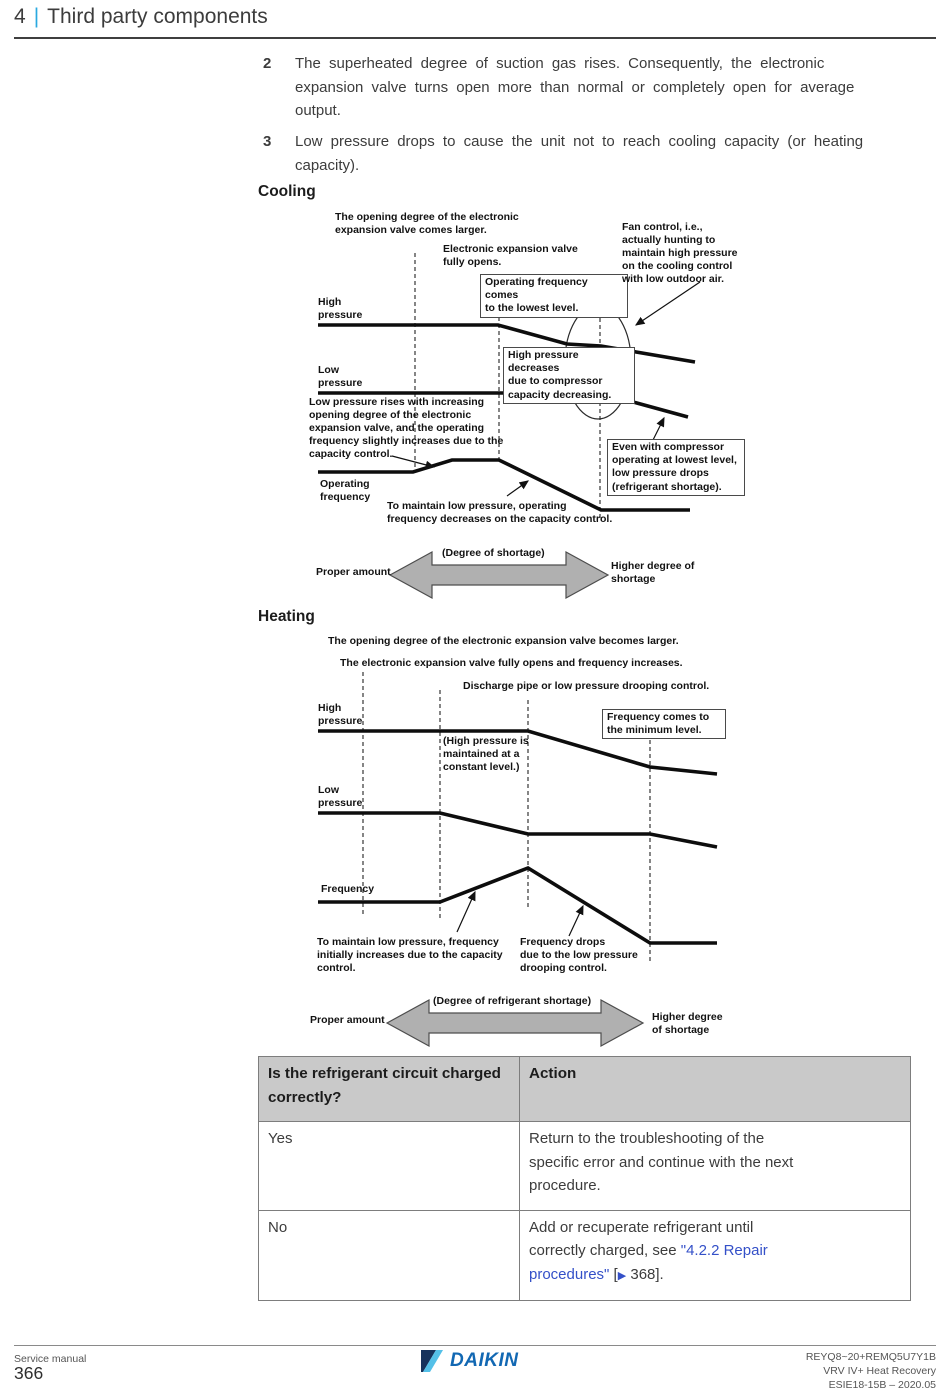 This screenshot has width=950, height=1394. What do you see at coordinates (576, 920) in the screenshot?
I see `frequency-drop-arrow` at bounding box center [576, 920].